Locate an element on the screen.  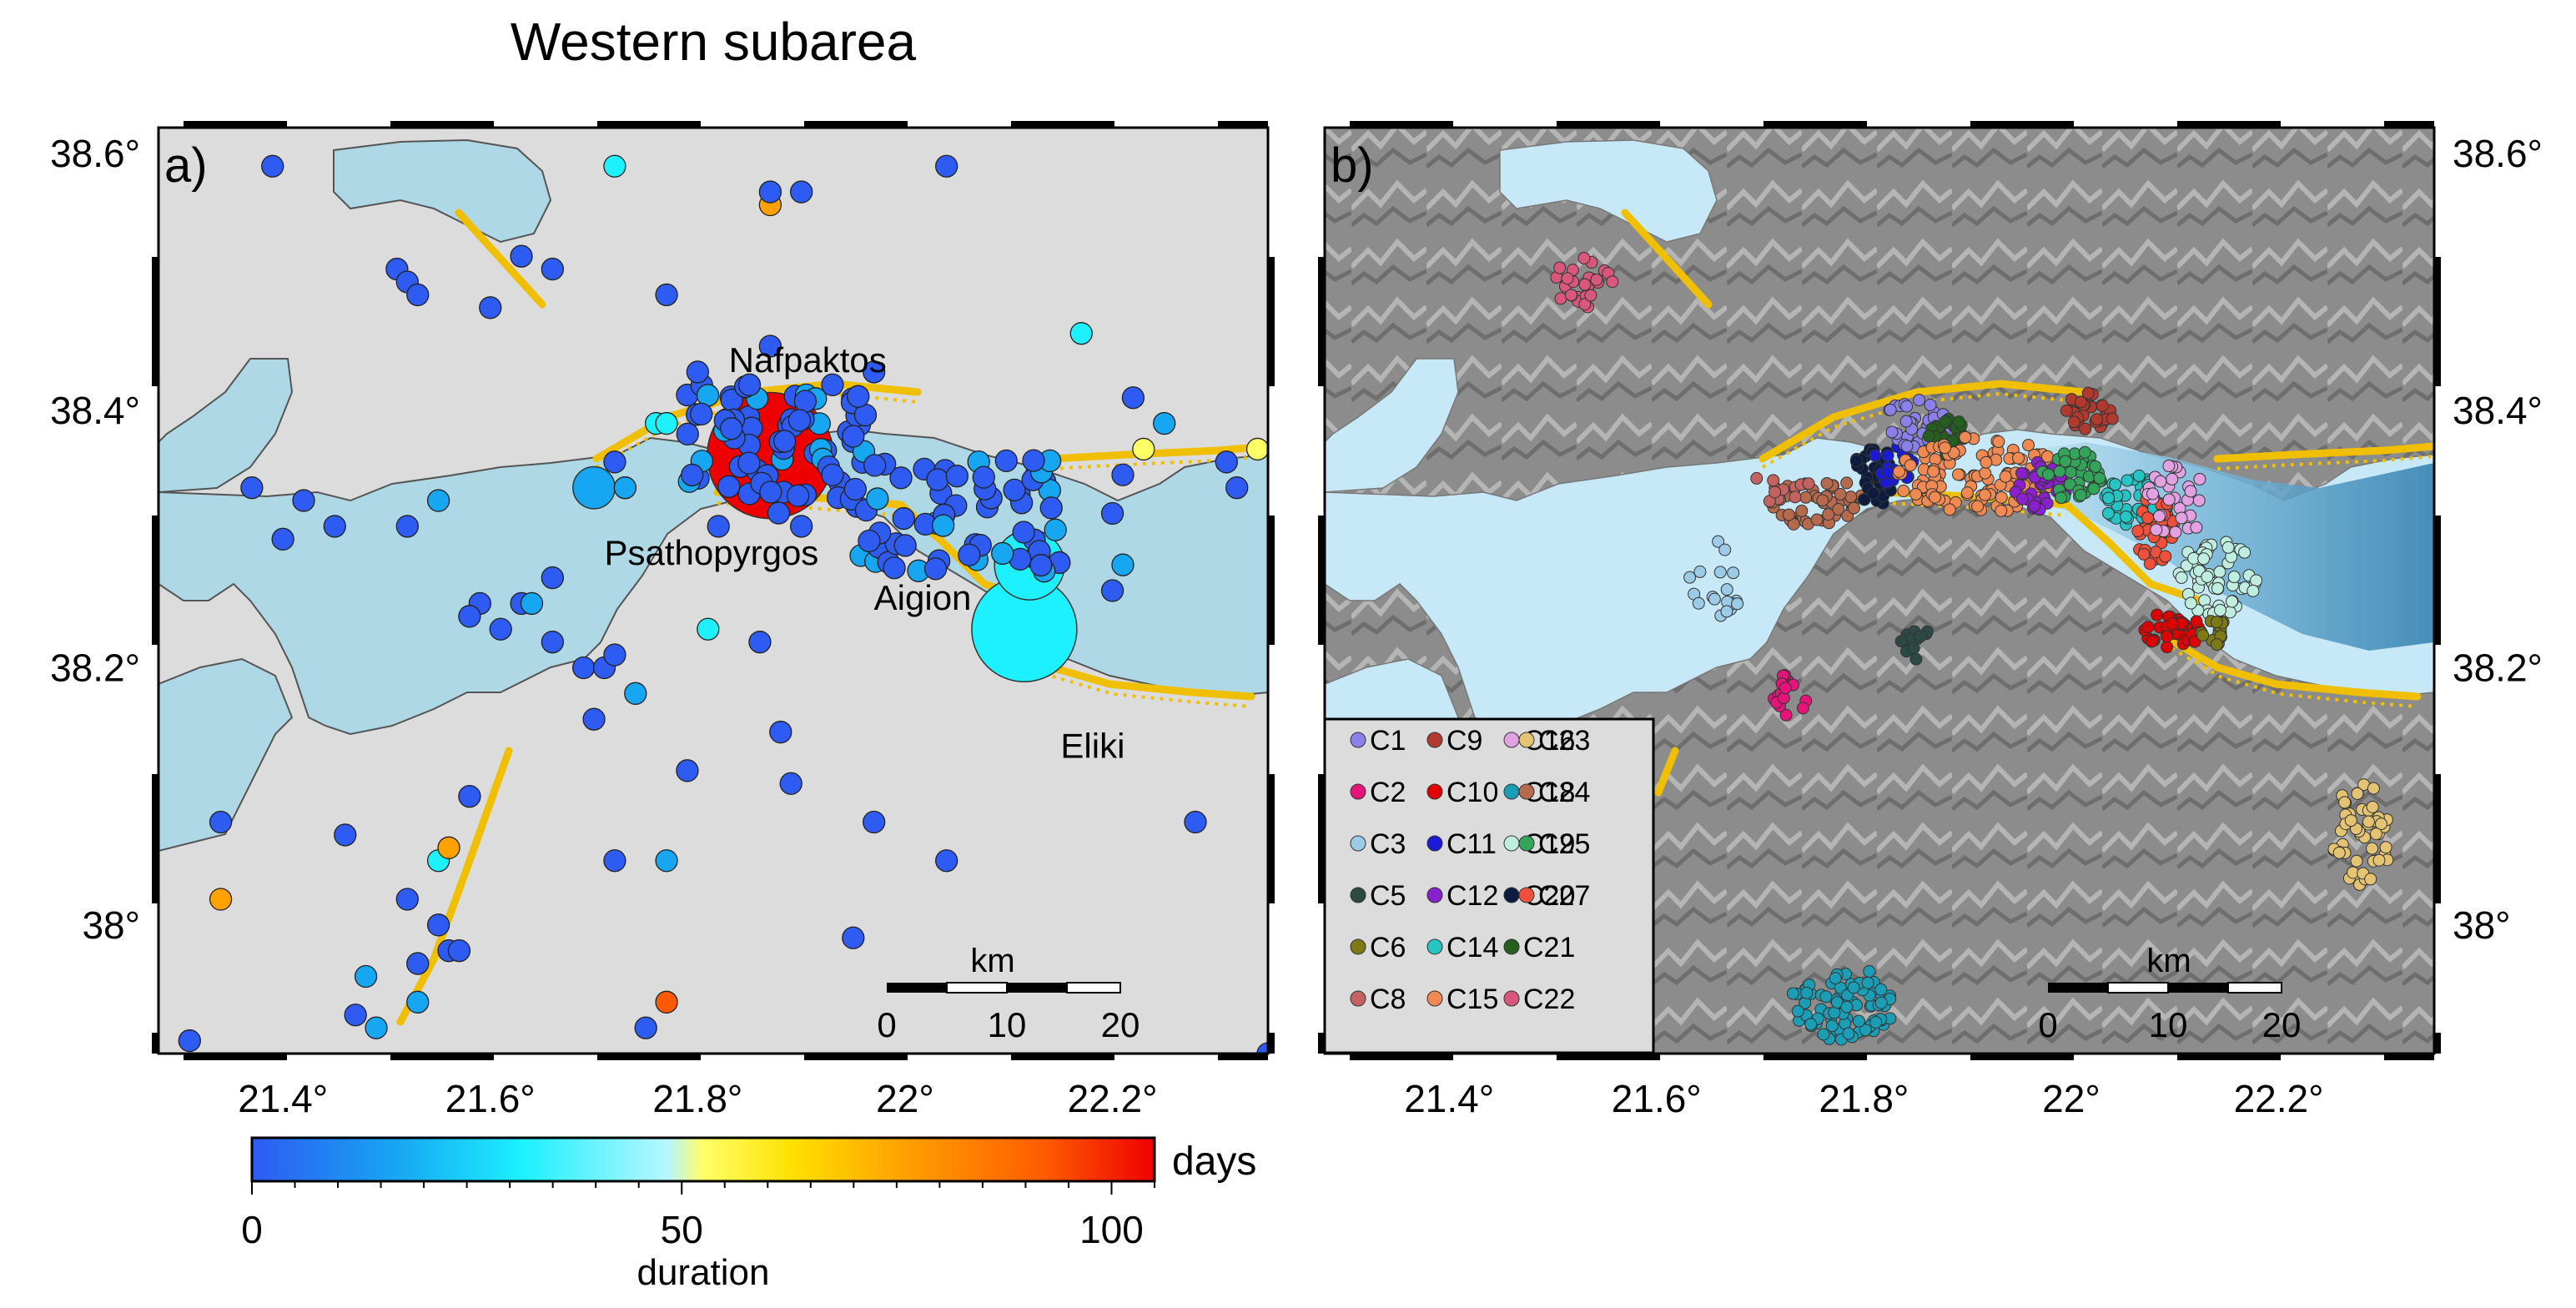
cluster-c10-event is located at coordinates (2172, 624).